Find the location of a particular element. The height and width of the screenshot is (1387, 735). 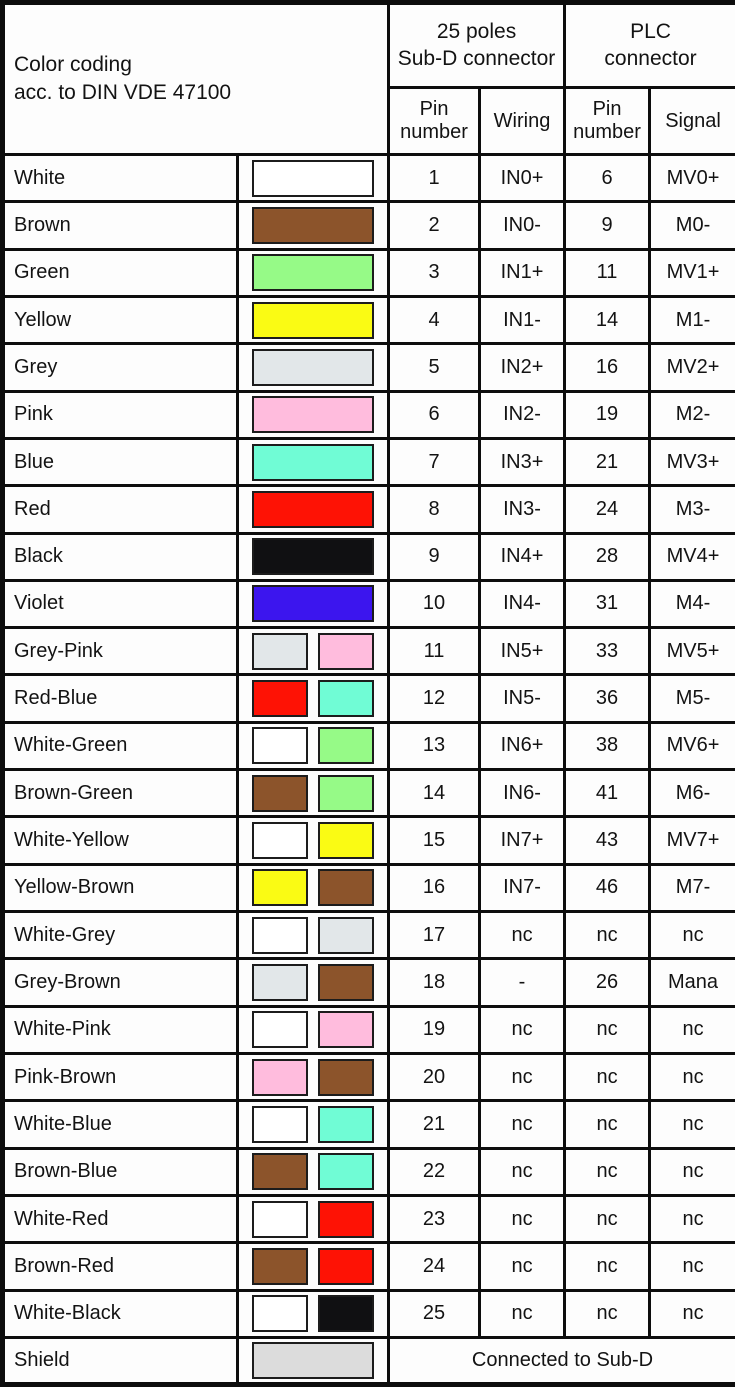

wiring-value: IN4- is located at coordinates (522, 604).